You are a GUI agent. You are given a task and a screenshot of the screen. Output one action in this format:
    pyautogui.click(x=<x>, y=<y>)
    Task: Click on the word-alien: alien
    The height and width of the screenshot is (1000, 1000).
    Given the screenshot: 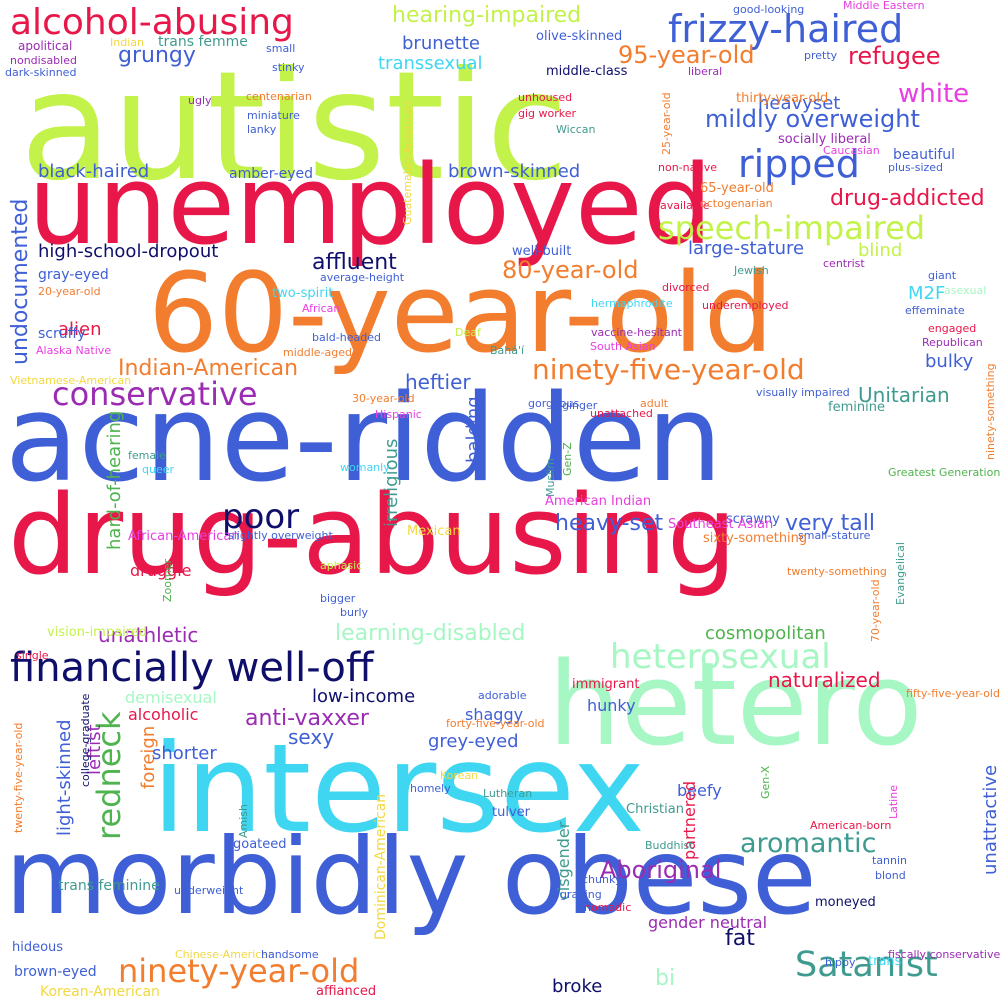 What is the action you would take?
    pyautogui.click(x=80, y=329)
    